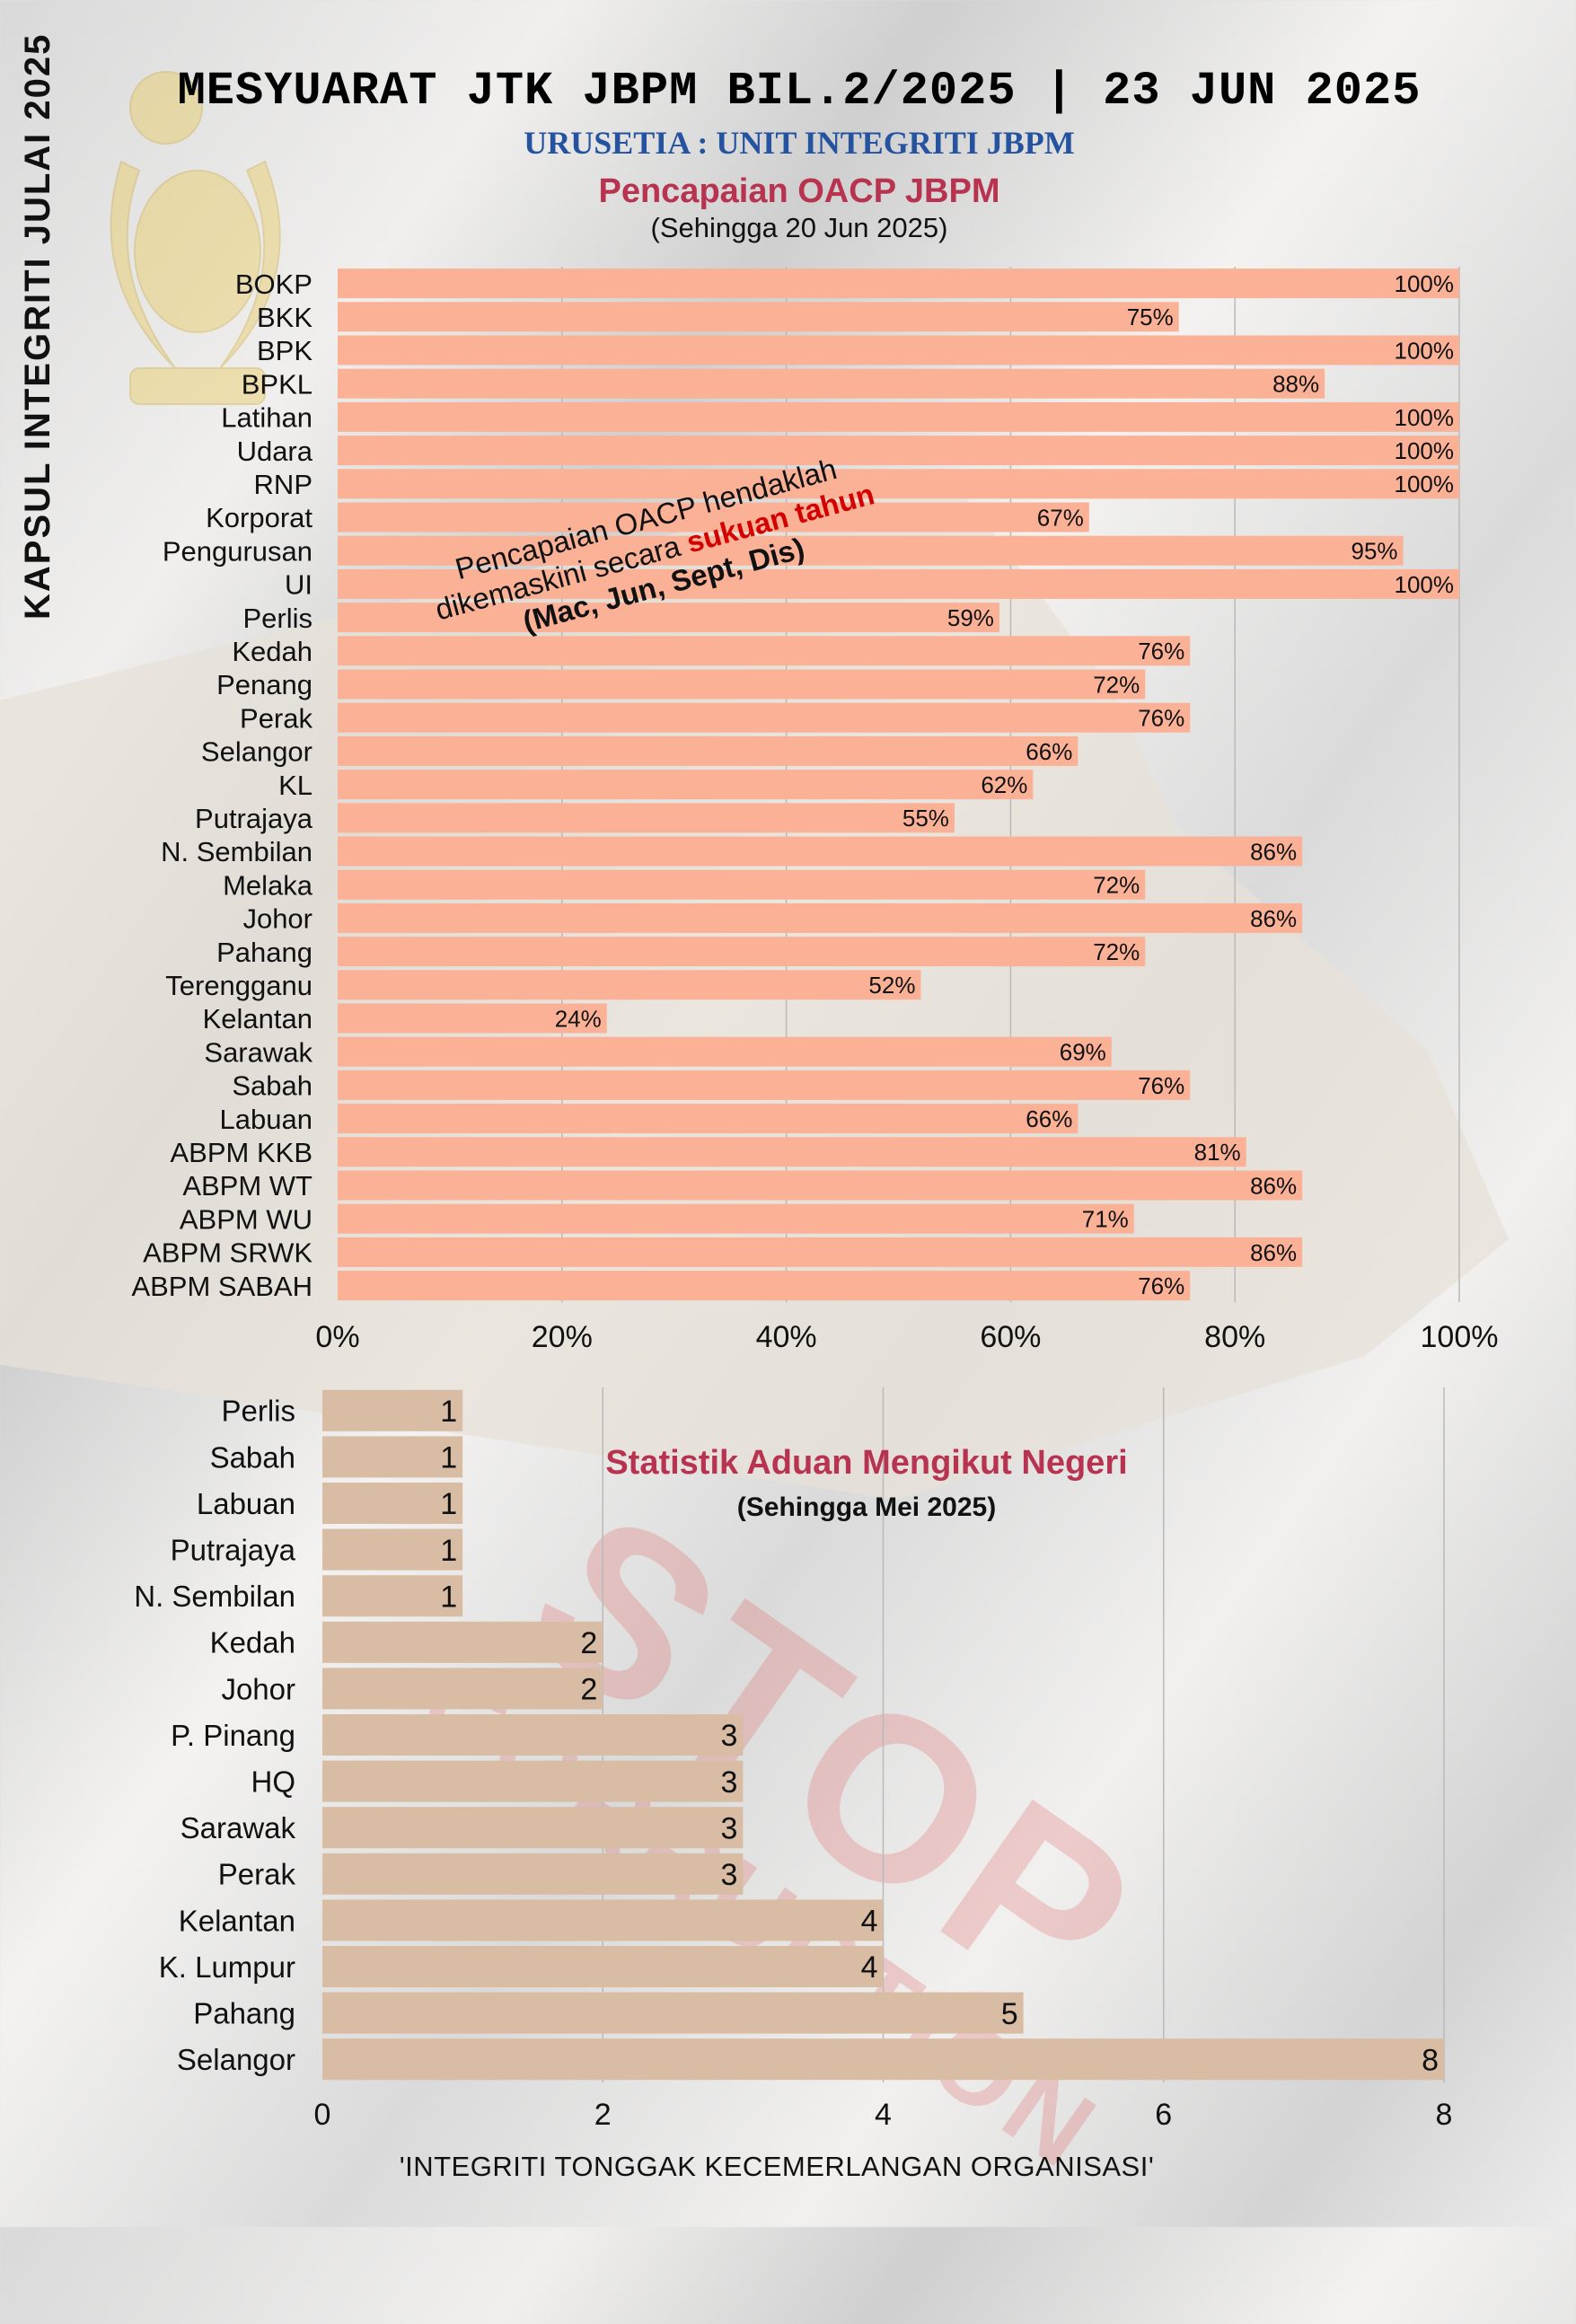 Image resolution: width=1576 pixels, height=2324 pixels. Describe the element at coordinates (869, 1922) in the screenshot. I see `data-label: 4` at that location.